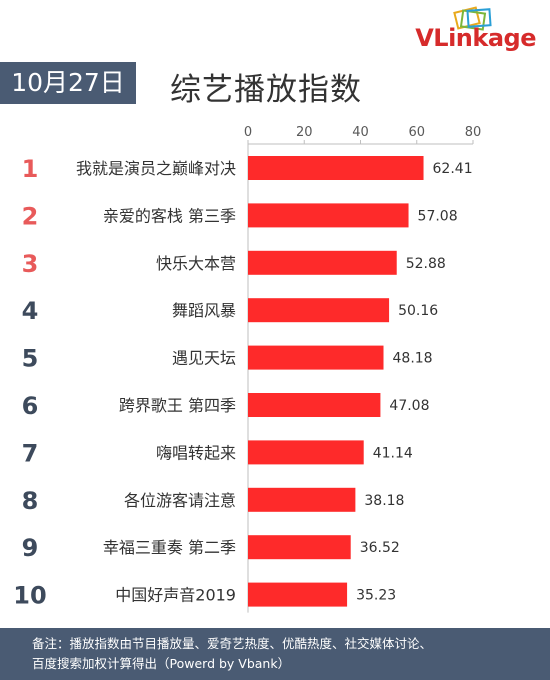 This screenshot has width=550, height=680. I want to click on x-tick-label: 80, so click(473, 132).